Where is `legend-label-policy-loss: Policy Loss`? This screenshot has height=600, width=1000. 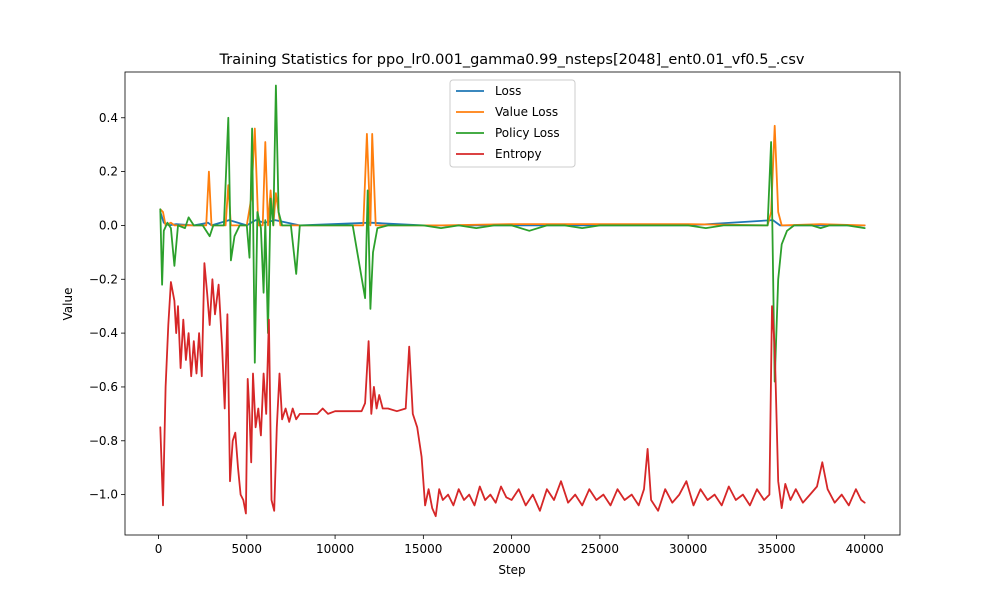
legend-label-policy-loss: Policy Loss is located at coordinates (527, 133).